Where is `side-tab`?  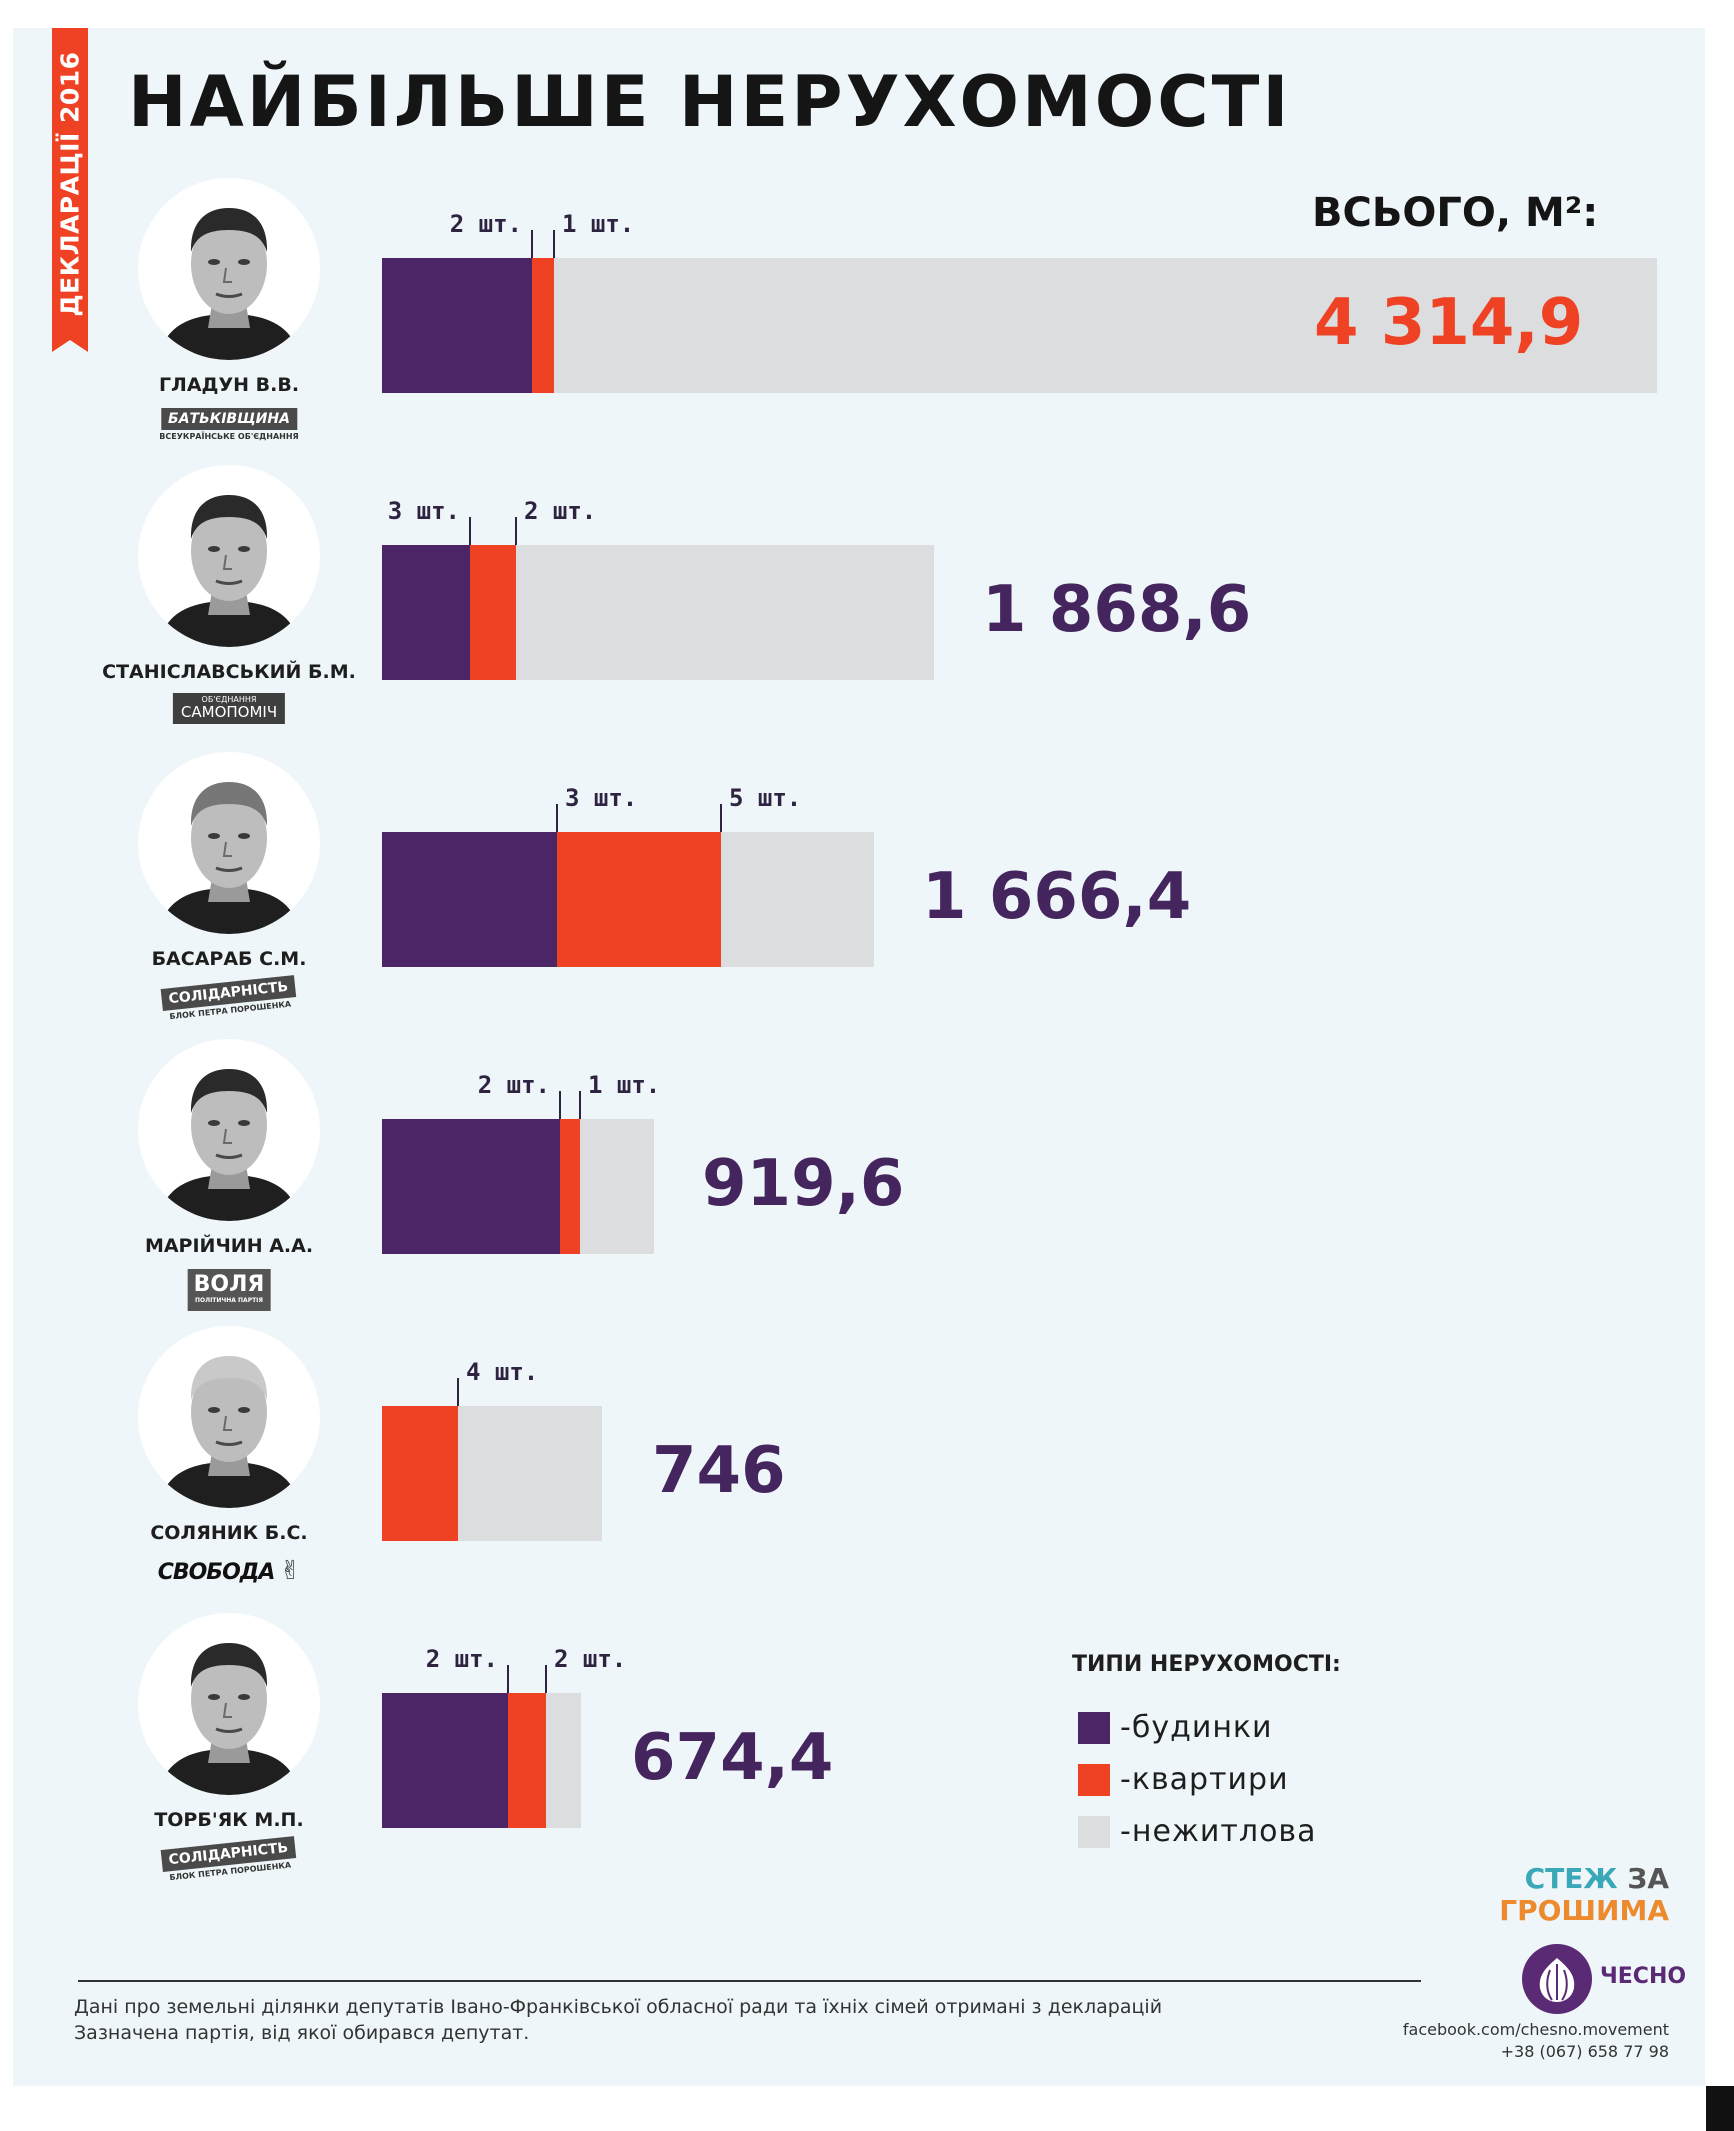
side-tab is located at coordinates (70, 190).